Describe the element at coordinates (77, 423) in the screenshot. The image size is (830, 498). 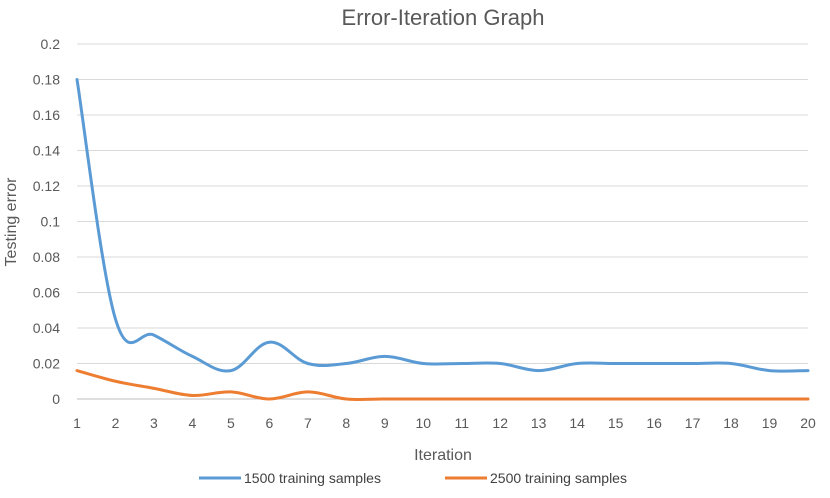
I see `x-tick-label: 1` at that location.